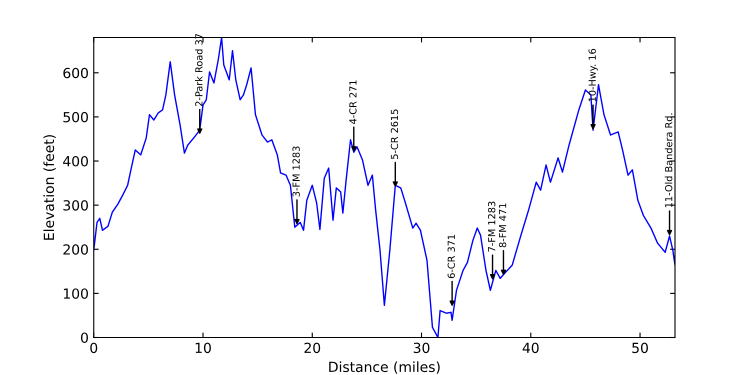 The image size is (750, 375). Describe the element at coordinates (394, 134) in the screenshot. I see `annotation: 5-CR 2615` at that location.